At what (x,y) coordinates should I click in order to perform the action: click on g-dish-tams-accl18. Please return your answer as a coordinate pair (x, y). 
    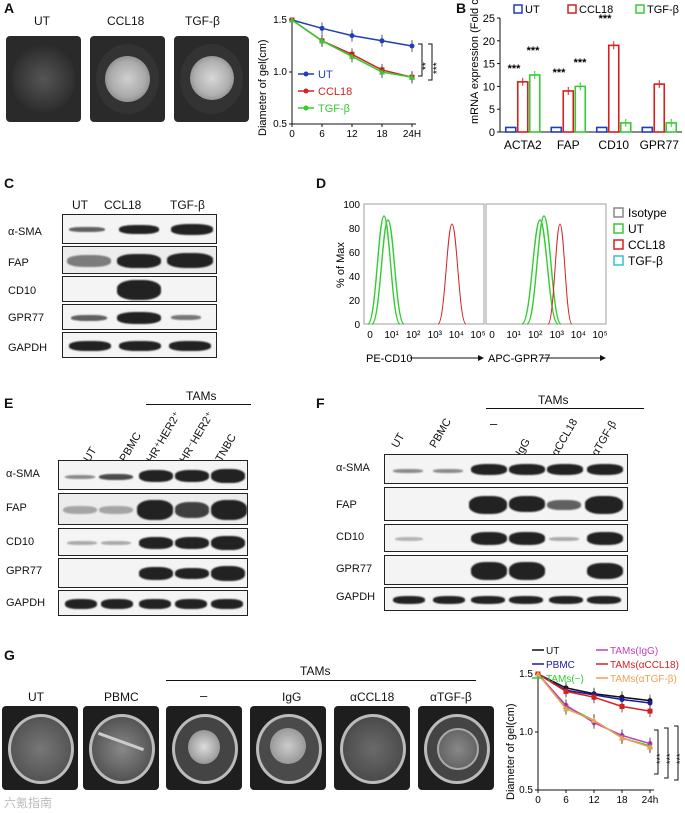
    Looking at the image, I should click on (372, 748).